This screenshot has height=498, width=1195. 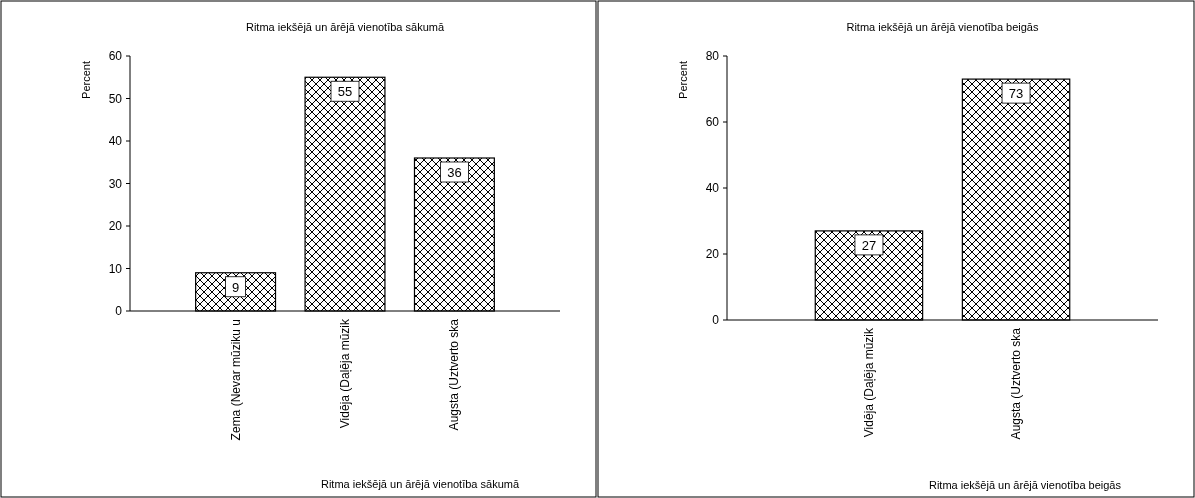 What do you see at coordinates (115, 98) in the screenshot?
I see `y-tick-label: 50` at bounding box center [115, 98].